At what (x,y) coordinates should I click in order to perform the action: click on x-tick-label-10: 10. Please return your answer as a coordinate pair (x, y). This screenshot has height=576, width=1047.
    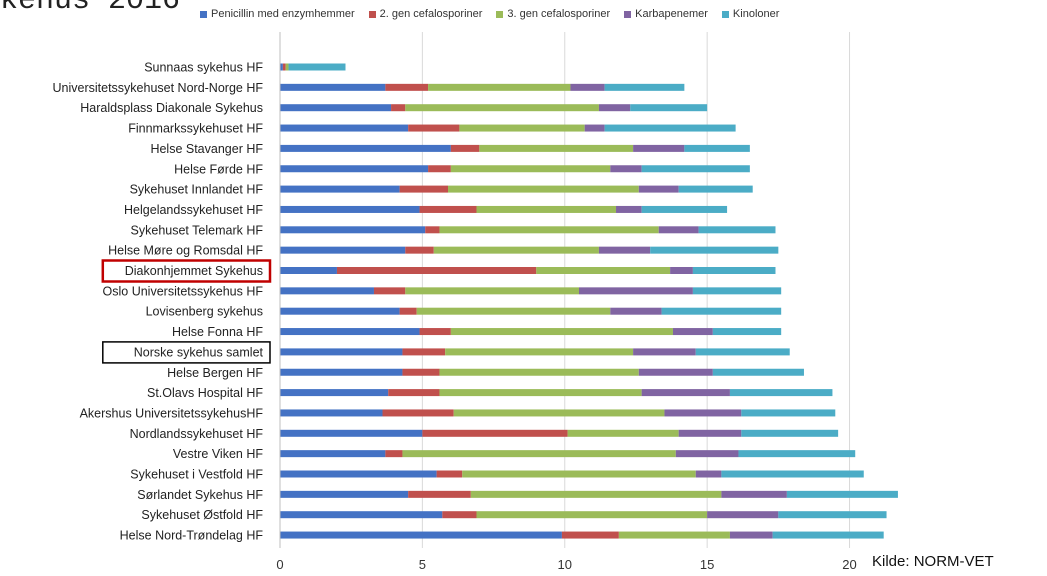
    Looking at the image, I should click on (565, 564).